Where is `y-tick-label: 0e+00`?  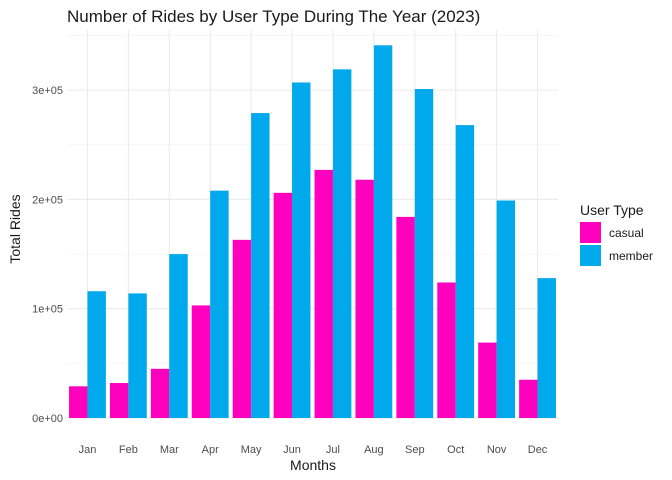
y-tick-label: 0e+00 is located at coordinates (47, 419).